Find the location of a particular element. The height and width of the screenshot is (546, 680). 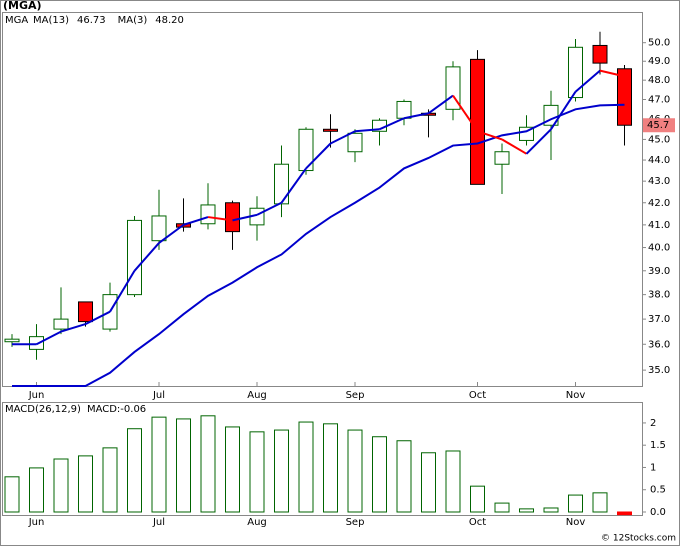

y-tick-label: 39.0 is located at coordinates (659, 271).